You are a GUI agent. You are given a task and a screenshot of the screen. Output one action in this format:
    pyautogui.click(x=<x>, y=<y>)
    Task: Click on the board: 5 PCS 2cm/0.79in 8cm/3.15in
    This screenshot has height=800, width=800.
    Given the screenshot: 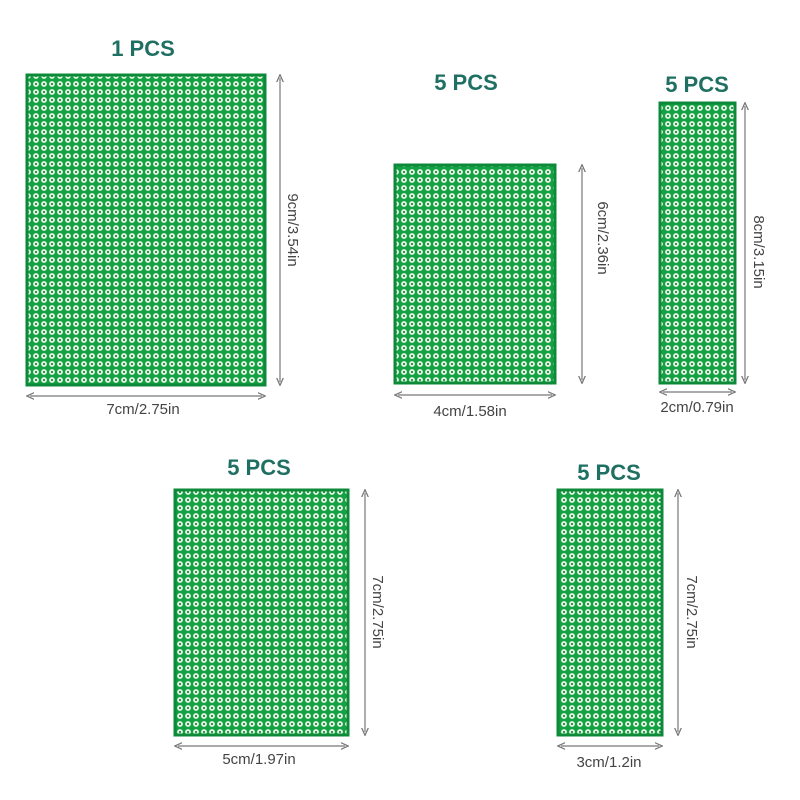 What is the action you would take?
    pyautogui.click(x=712, y=244)
    